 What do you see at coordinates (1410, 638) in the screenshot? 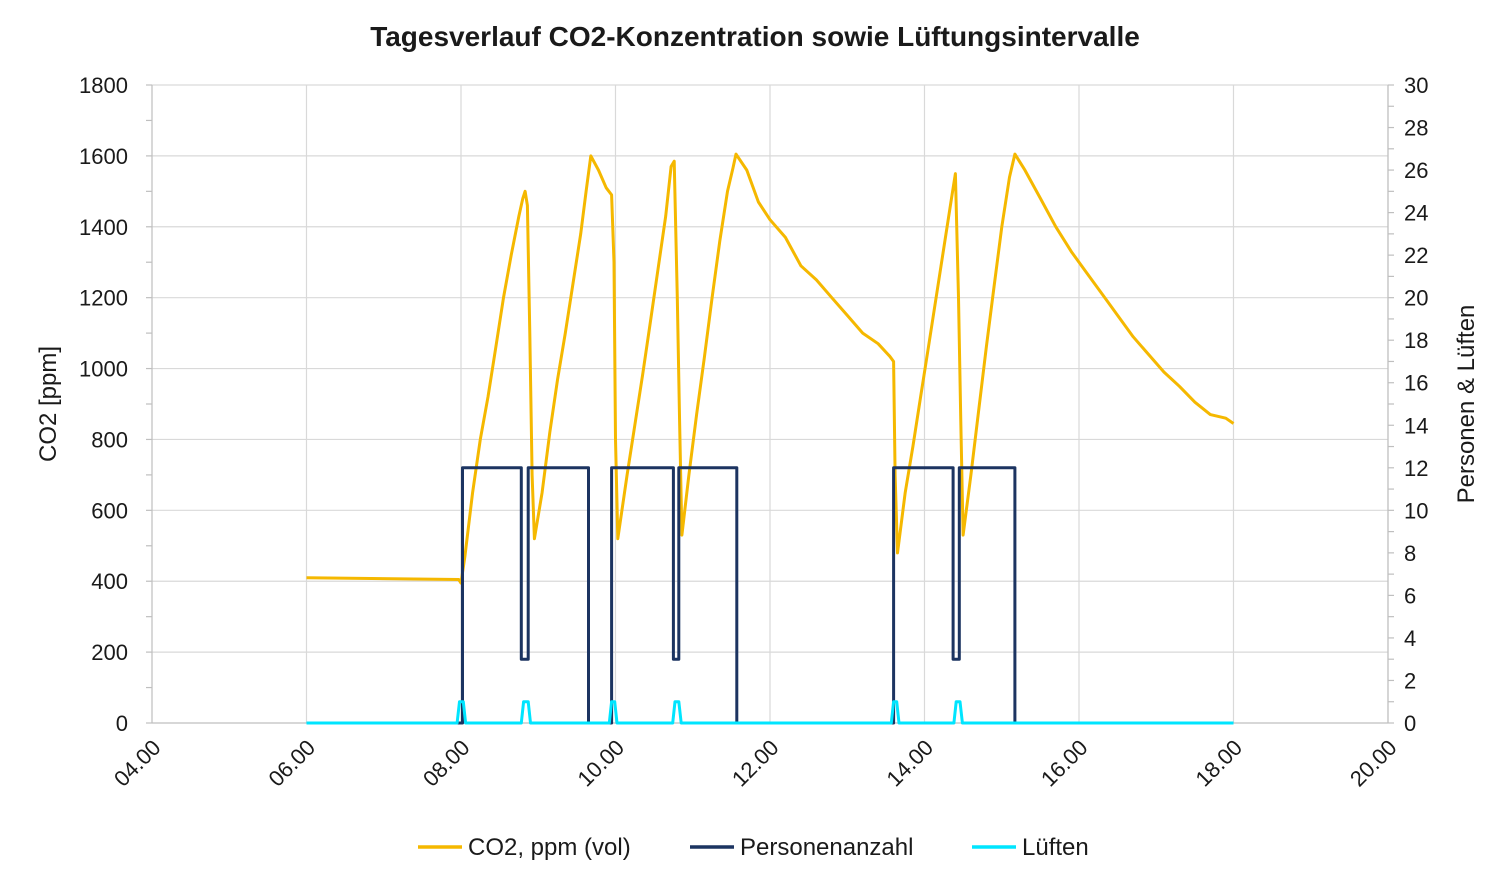
I see `y2-tick-label: 4` at bounding box center [1410, 638].